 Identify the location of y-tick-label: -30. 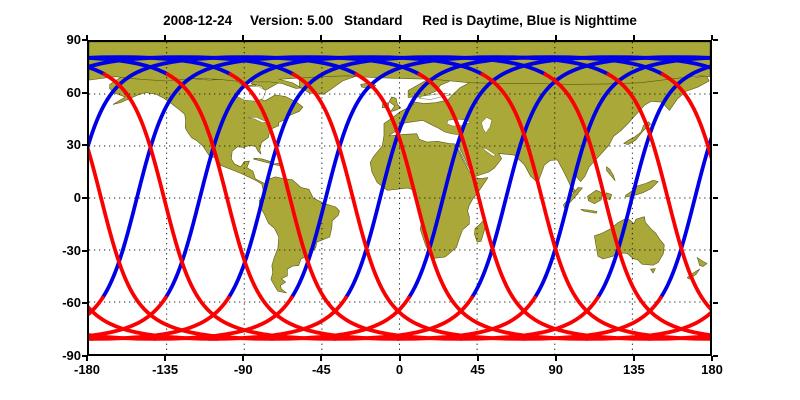
(71, 250).